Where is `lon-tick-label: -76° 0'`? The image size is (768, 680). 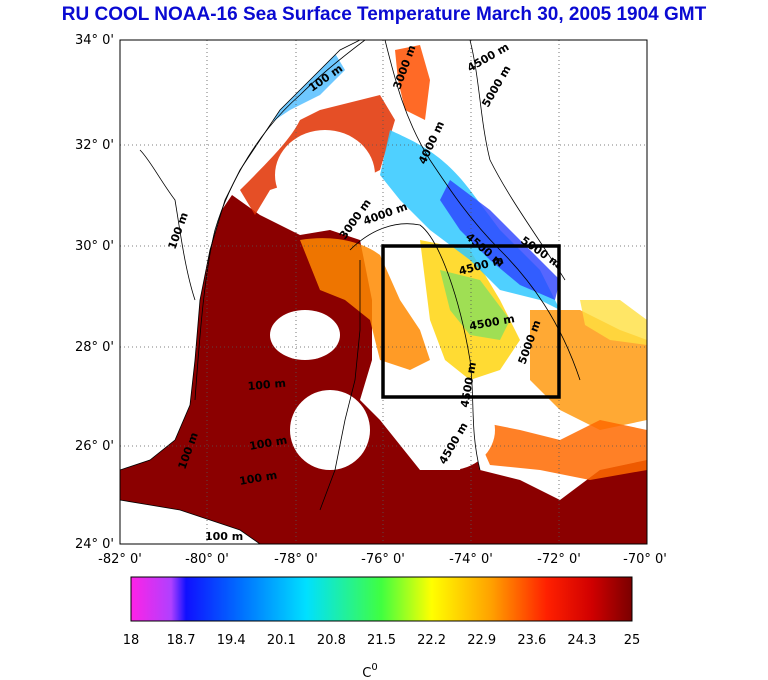
lon-tick-label: -76° 0' is located at coordinates (383, 559).